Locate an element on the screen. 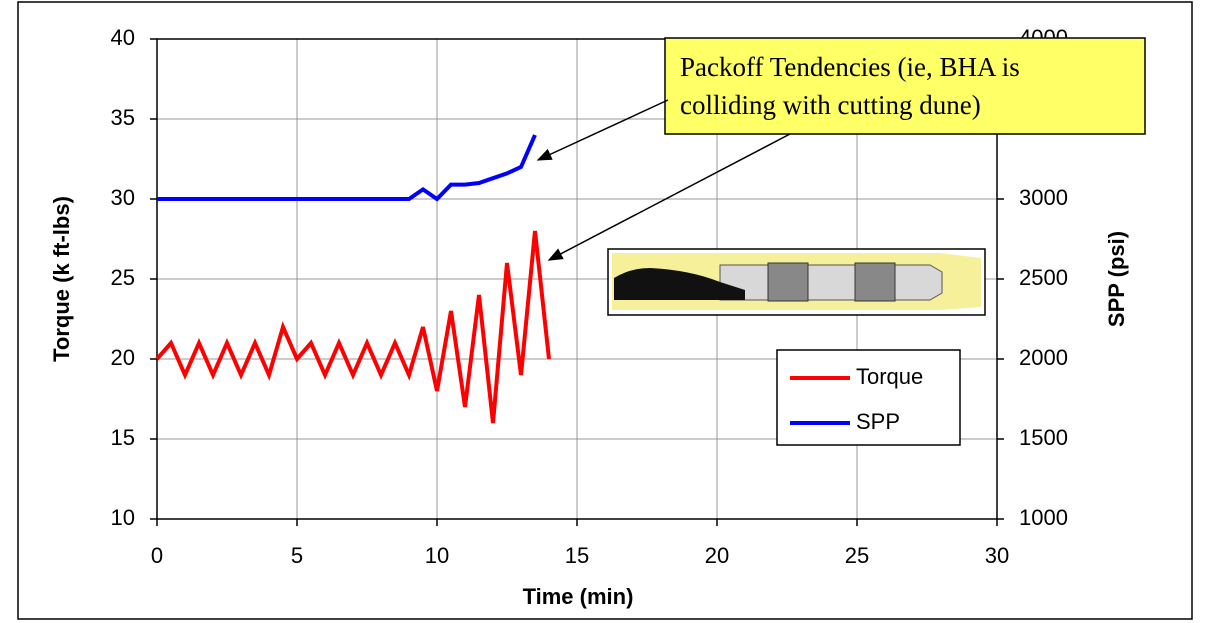 The image size is (1220, 623). legend is located at coordinates (868, 397).